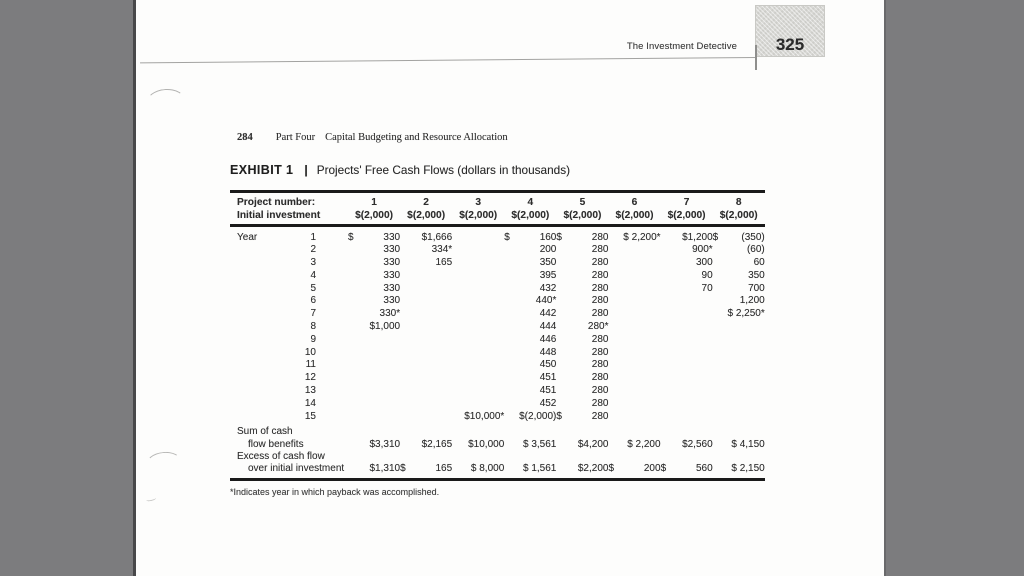 This screenshot has height=576, width=1024. What do you see at coordinates (548, 365) in the screenshot?
I see `cash-flow-p4-y11: 450` at bounding box center [548, 365].